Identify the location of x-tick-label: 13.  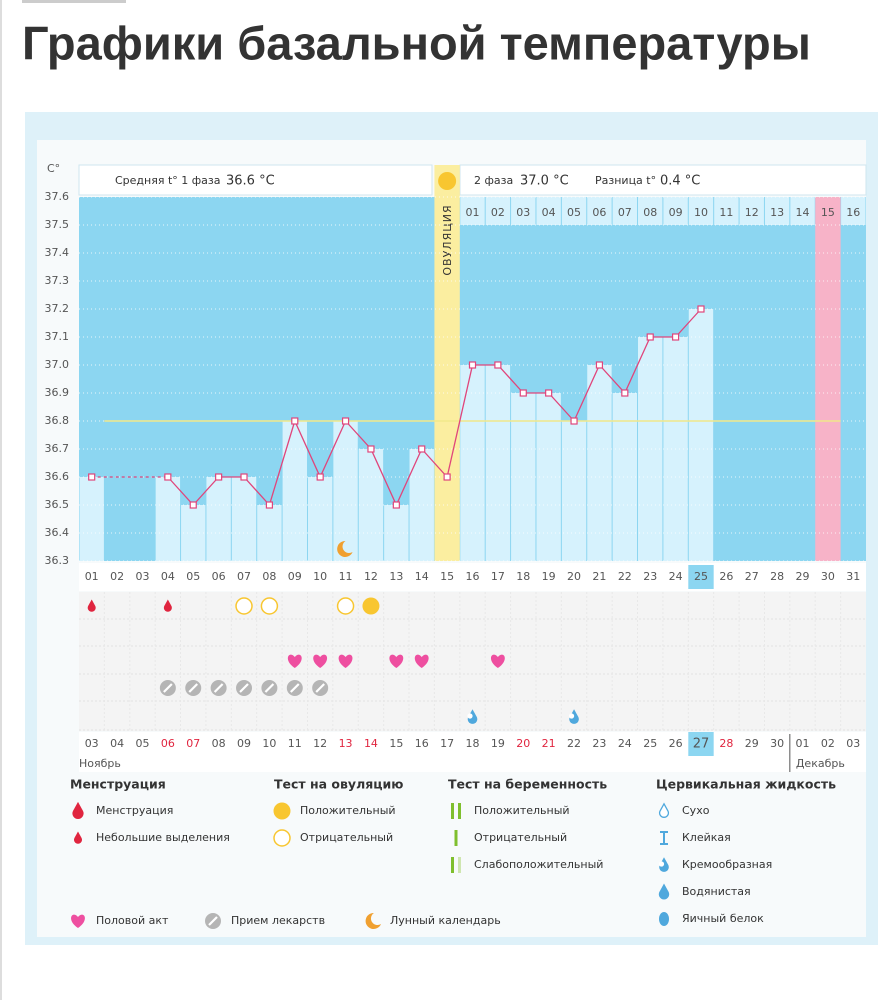
(396, 576).